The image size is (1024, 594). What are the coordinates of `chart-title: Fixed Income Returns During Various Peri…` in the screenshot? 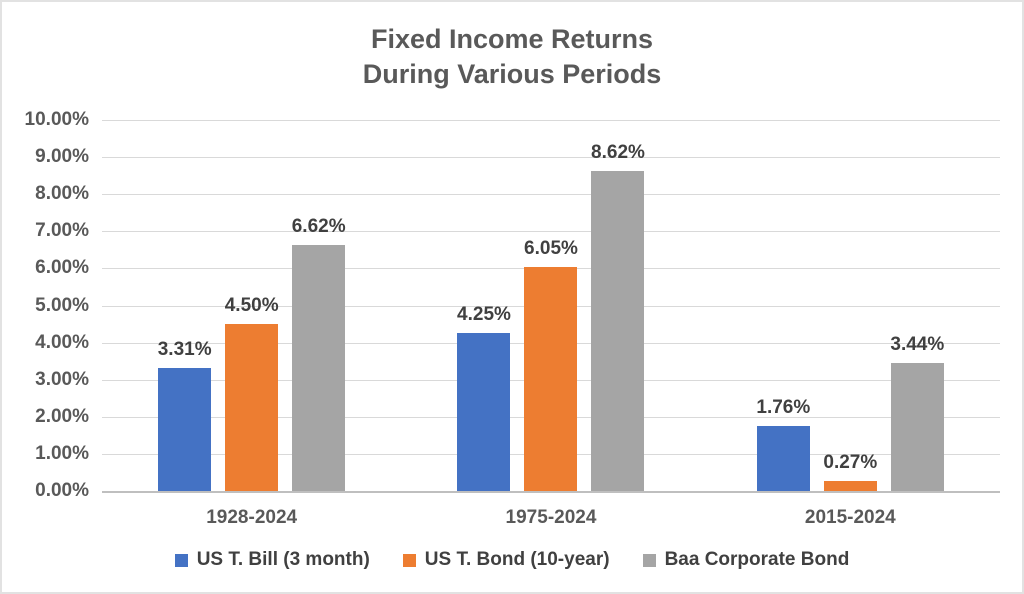 It's located at (512, 57).